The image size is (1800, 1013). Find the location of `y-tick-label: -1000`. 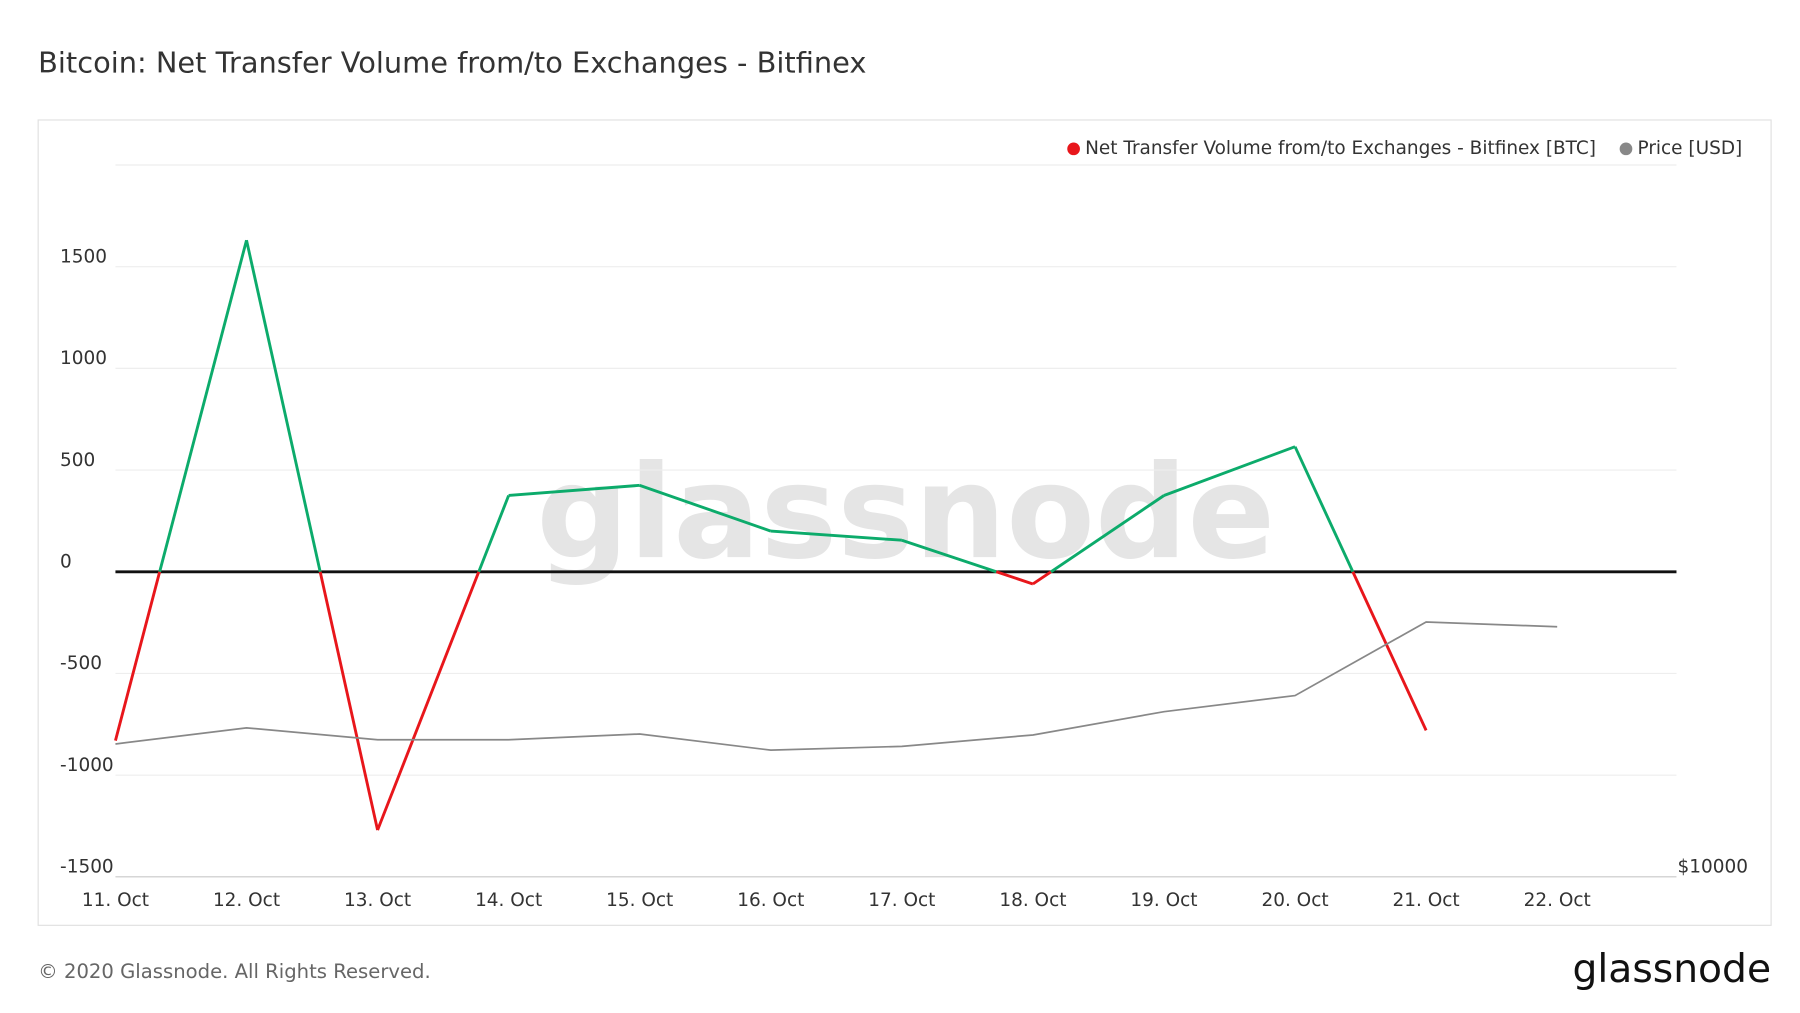

y-tick-label: -1000 is located at coordinates (87, 765).